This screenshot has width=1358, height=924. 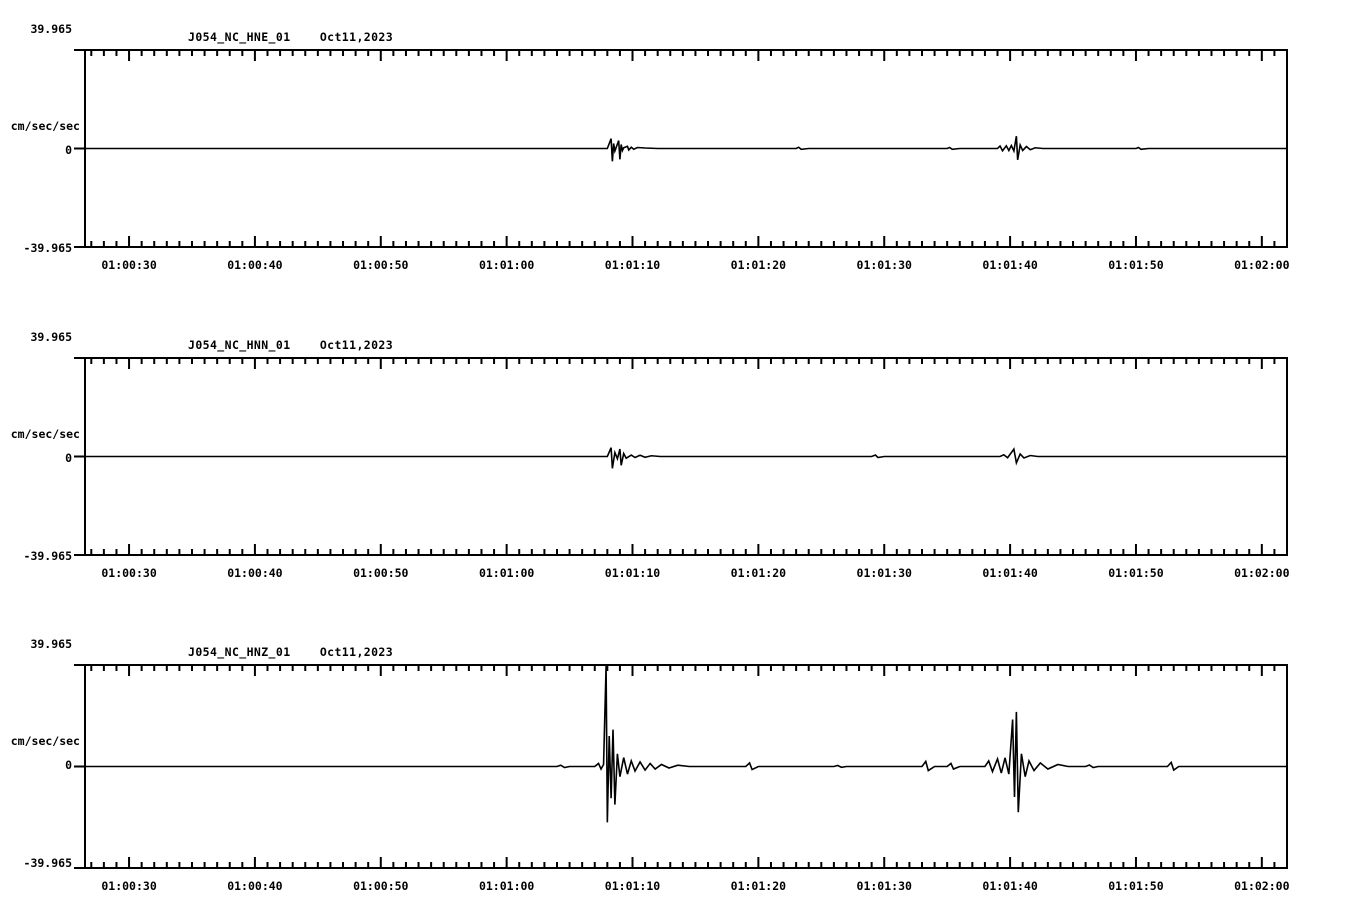 What do you see at coordinates (506, 265) in the screenshot?
I see `panel-hne-xtick-label: 01:01:00` at bounding box center [506, 265].